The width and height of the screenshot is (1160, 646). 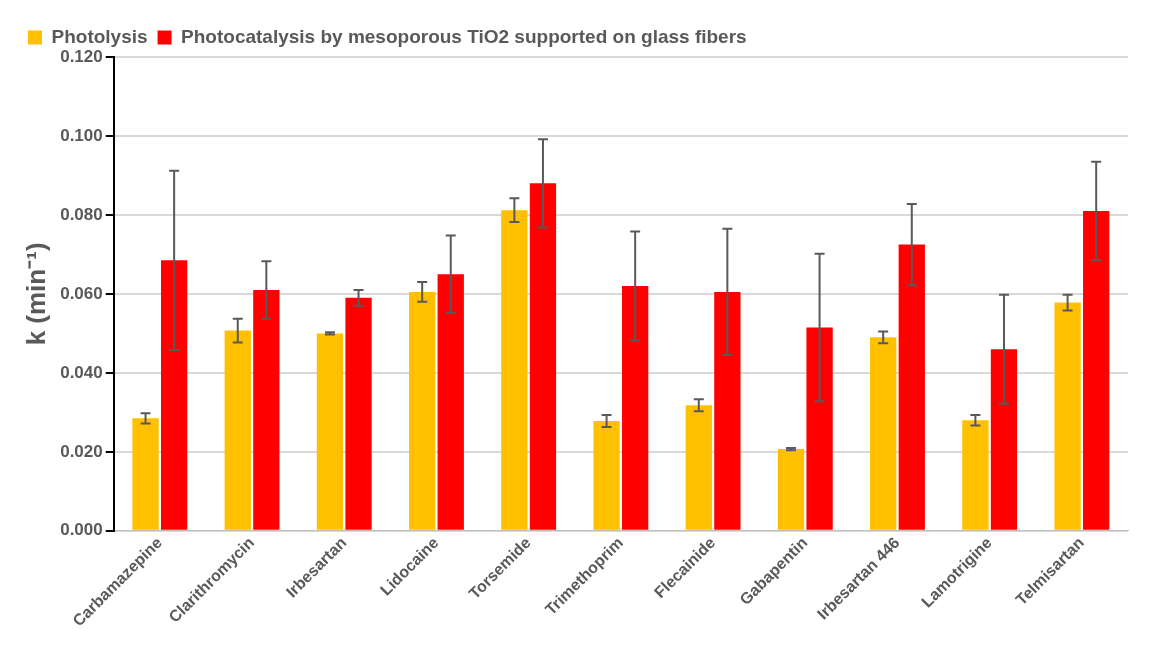 I want to click on y-tick-label: 0.080, so click(x=81, y=214).